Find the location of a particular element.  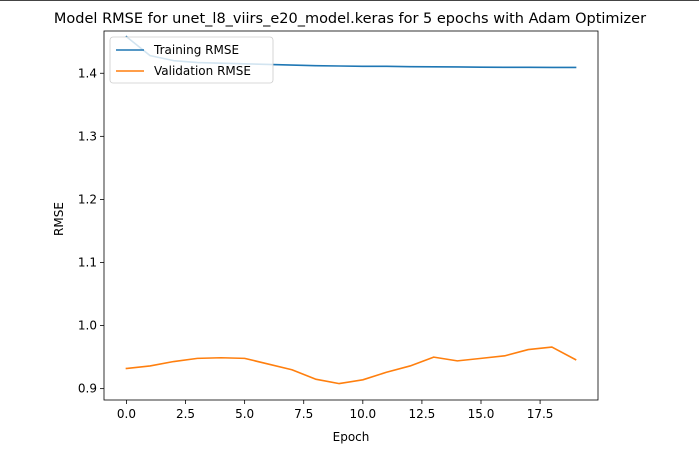

x-axis: 0.0 2.5 5.0 7.5 10.0 12.5 15.0 17.5 is located at coordinates (335, 410).